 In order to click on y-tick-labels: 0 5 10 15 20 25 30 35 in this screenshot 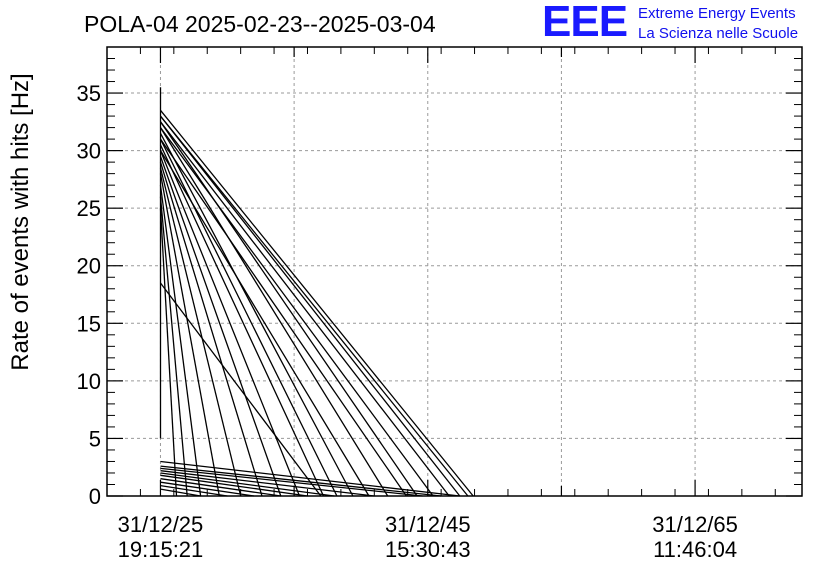, I will do `click(89, 295)`.